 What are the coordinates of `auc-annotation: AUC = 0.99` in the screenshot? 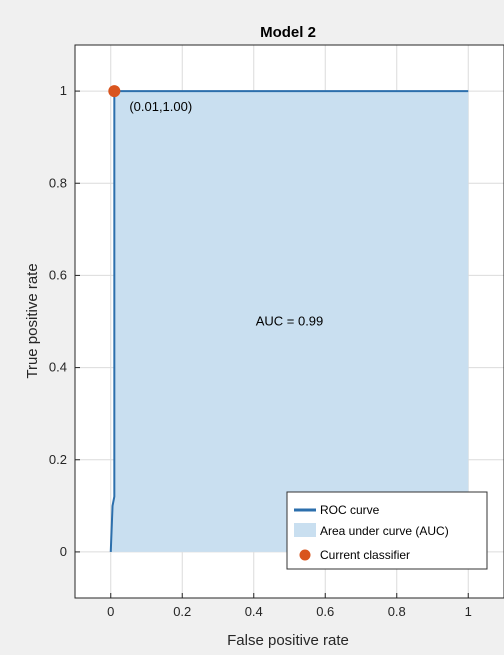 It's located at (290, 321).